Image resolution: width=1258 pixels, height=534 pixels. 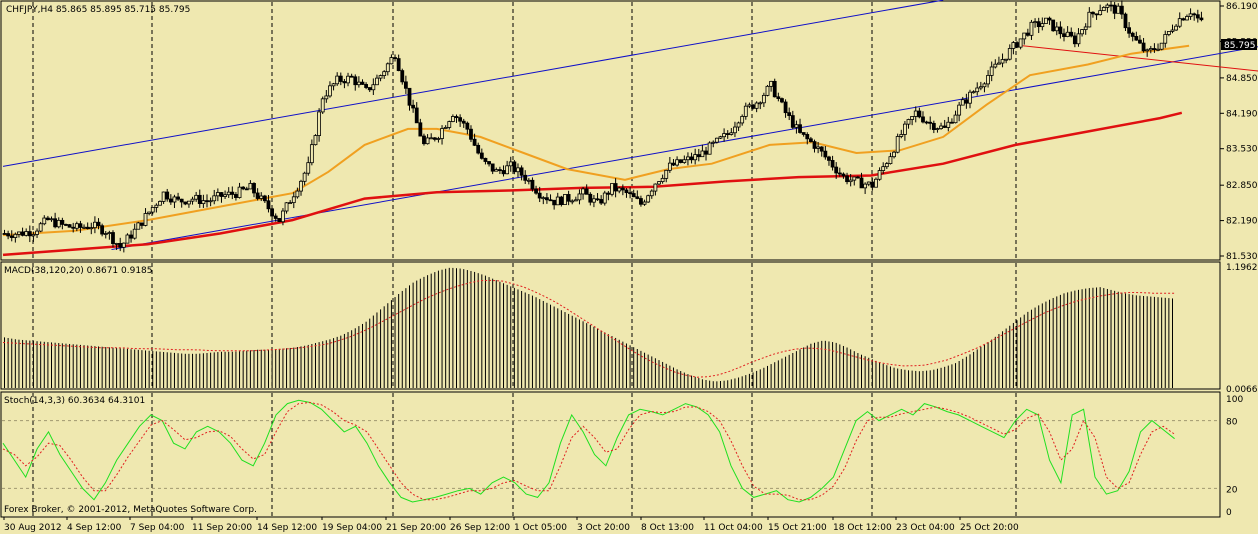 What do you see at coordinates (1234, 456) in the screenshot?
I see `stochastic-axis: 100 80 20 0` at bounding box center [1234, 456].